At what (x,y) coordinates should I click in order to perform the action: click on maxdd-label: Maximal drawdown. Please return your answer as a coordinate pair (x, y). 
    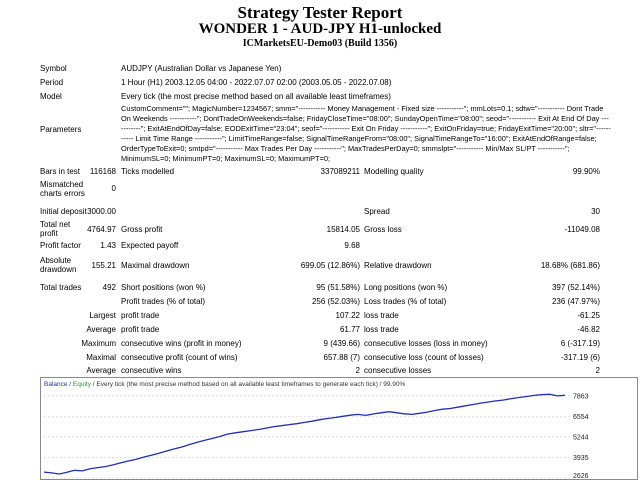
    Looking at the image, I should click on (155, 265).